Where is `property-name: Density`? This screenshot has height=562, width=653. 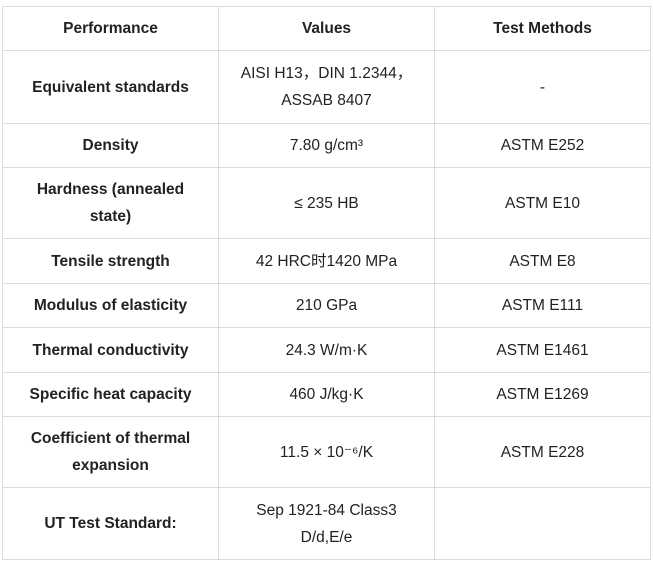 property-name: Density is located at coordinates (110, 145).